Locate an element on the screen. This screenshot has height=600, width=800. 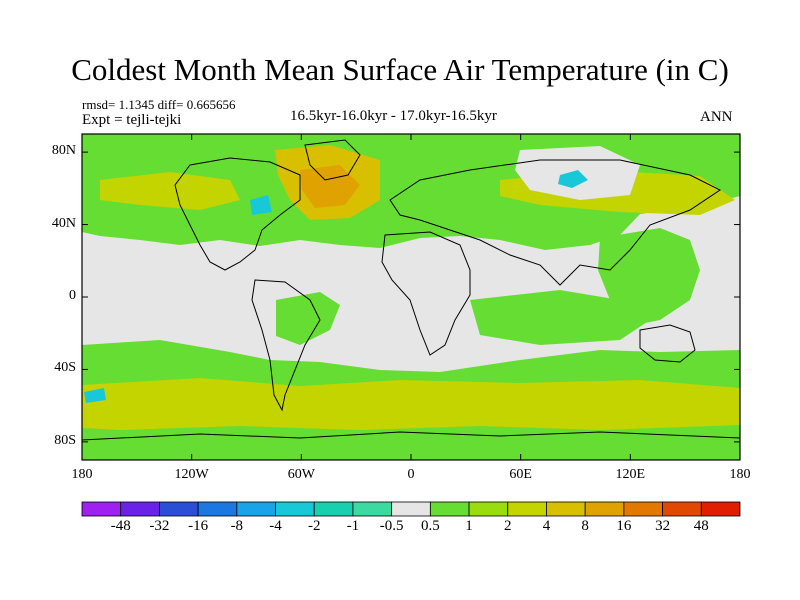
stats-label: rmsd= 1.1345 diff= 0.665656 is located at coordinates (159, 104).